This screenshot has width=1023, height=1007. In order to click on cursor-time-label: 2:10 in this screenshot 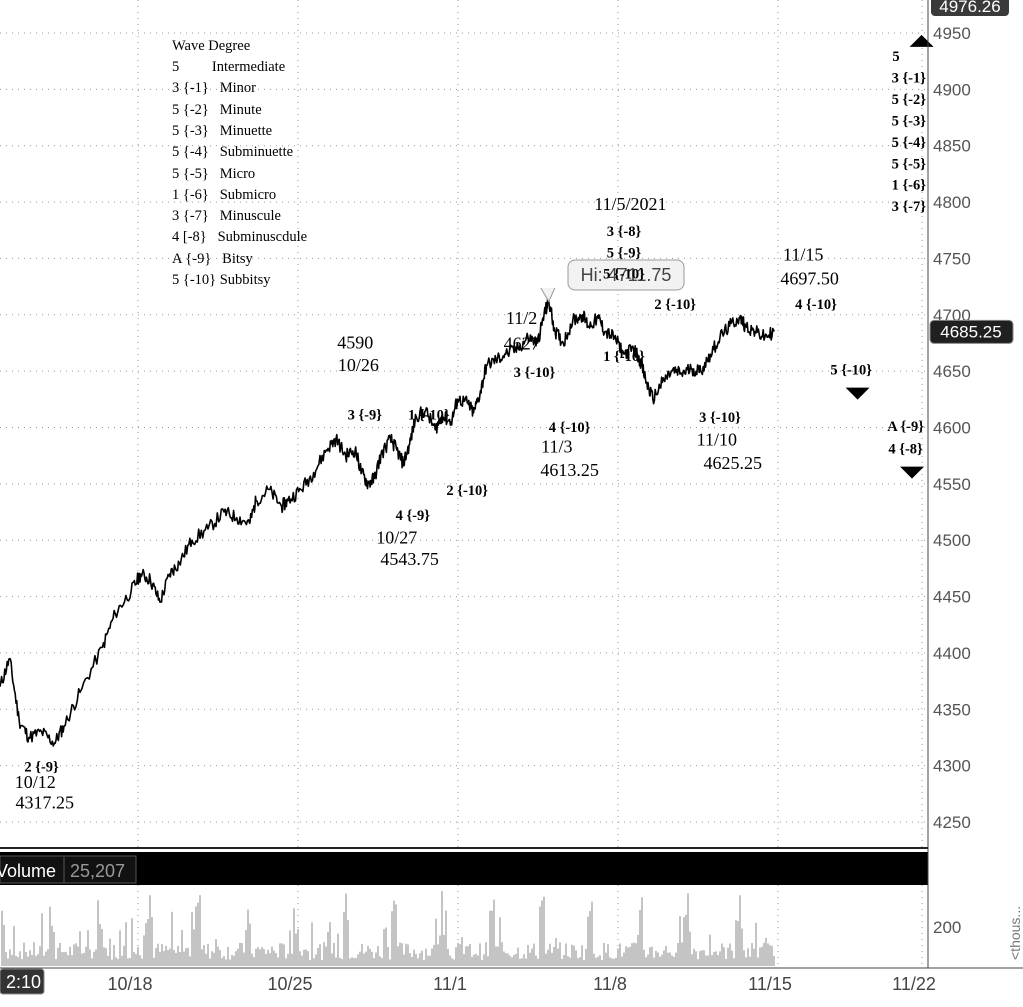, I will do `click(23, 982)`.